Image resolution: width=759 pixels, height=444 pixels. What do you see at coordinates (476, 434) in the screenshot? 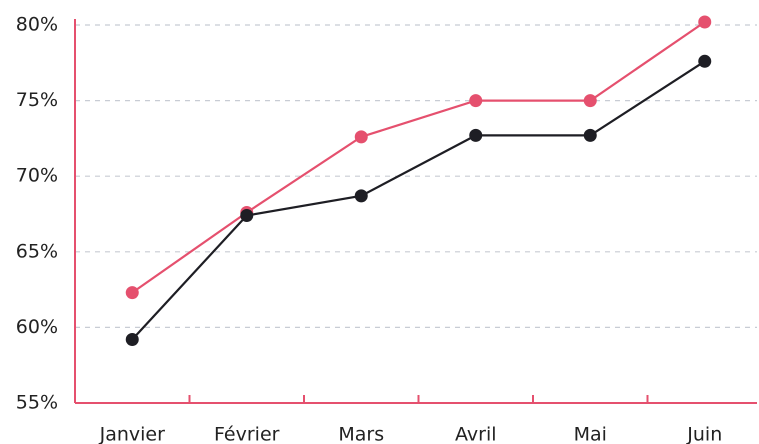
I see `x-tick-label: Avril` at bounding box center [476, 434].